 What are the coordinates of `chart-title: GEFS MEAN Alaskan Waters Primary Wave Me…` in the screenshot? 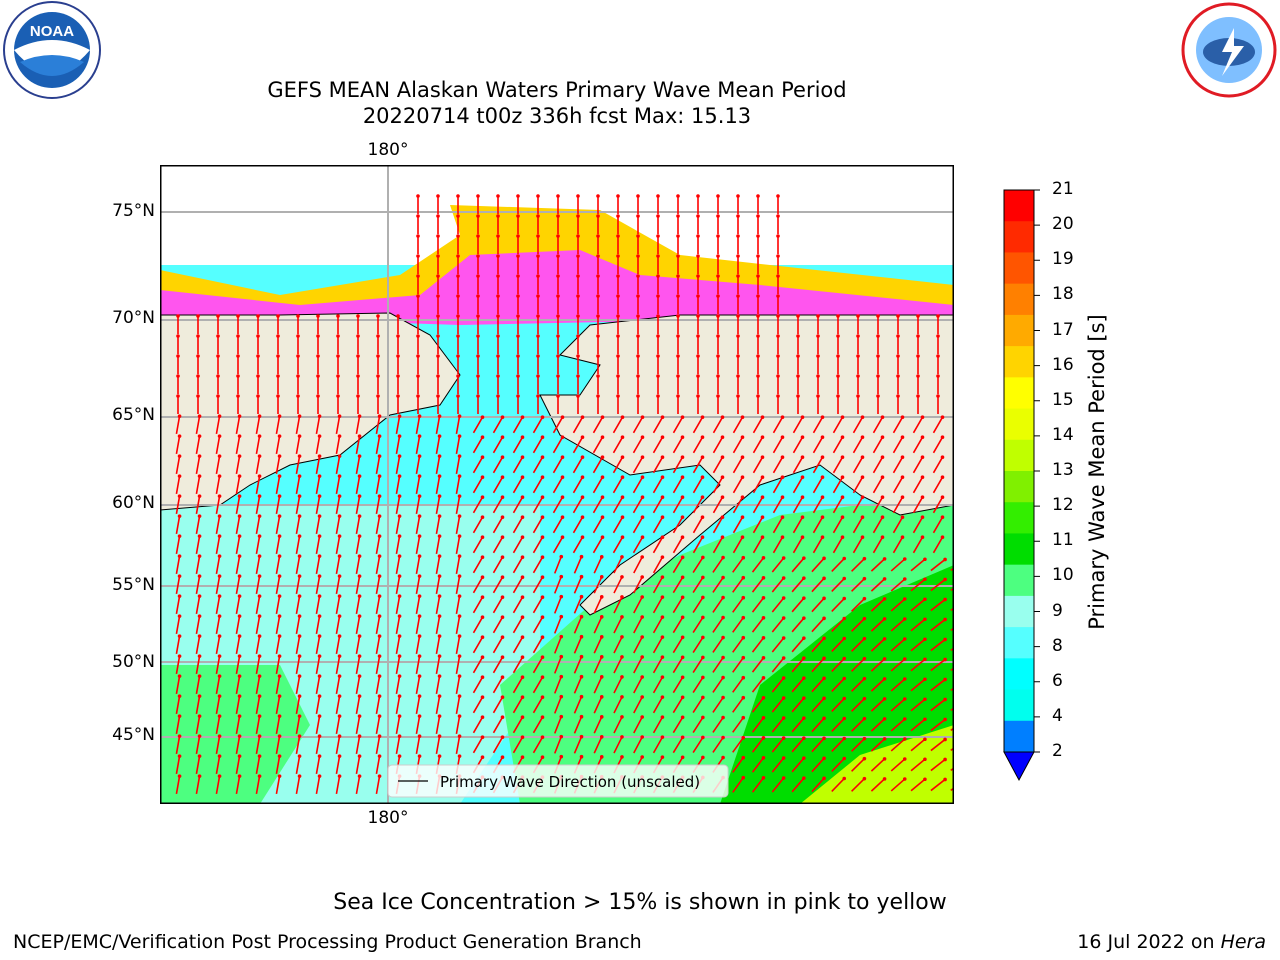 It's located at (557, 90).